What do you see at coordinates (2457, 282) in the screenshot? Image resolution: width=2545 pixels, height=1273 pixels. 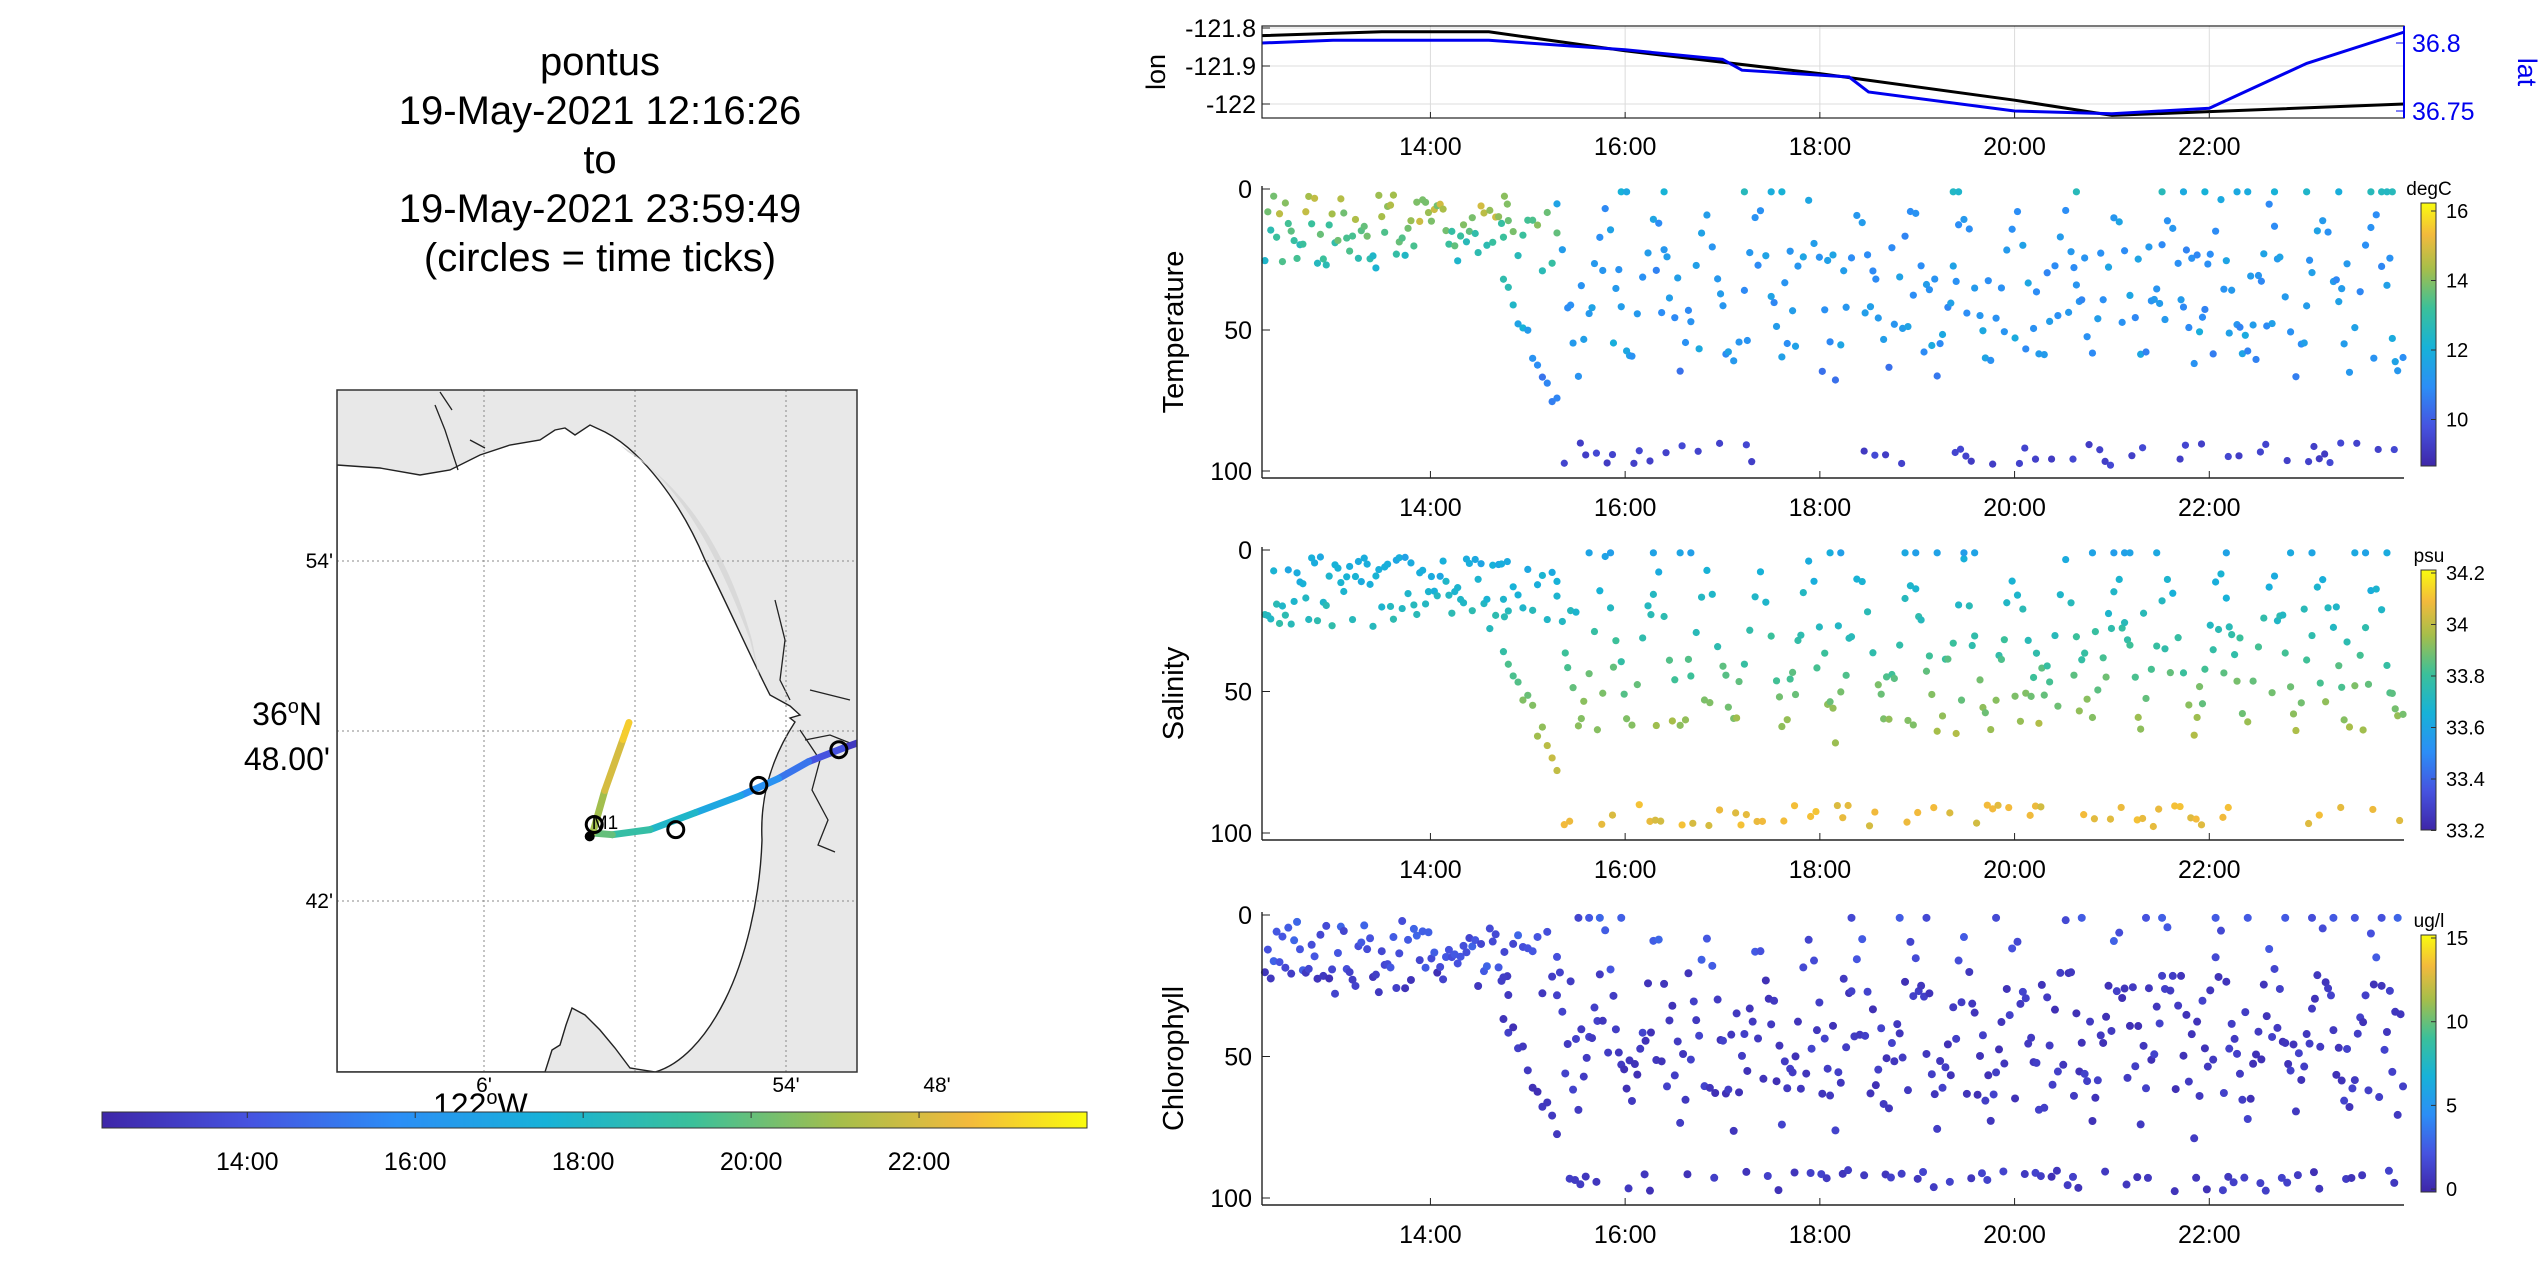 I see `temp-colorbar-tick-label: 14` at bounding box center [2457, 282].